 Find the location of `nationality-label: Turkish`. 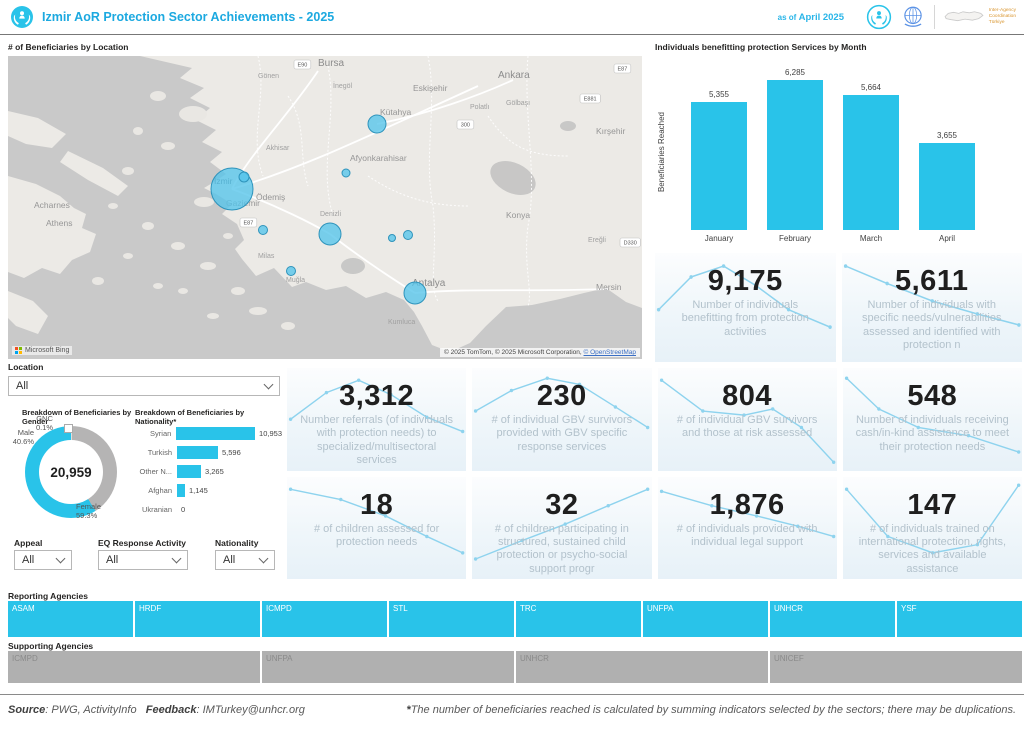

nationality-label: Turkish is located at coordinates (159, 452).